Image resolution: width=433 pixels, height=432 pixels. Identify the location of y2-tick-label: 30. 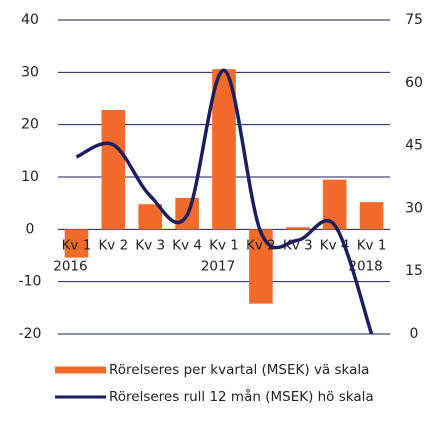
(414, 208).